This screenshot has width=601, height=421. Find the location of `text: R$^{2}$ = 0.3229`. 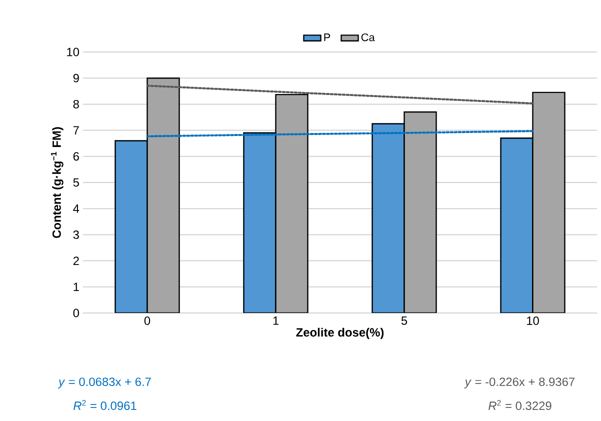

text: R$^{2}$ = 0.3229 is located at coordinates (520, 405).